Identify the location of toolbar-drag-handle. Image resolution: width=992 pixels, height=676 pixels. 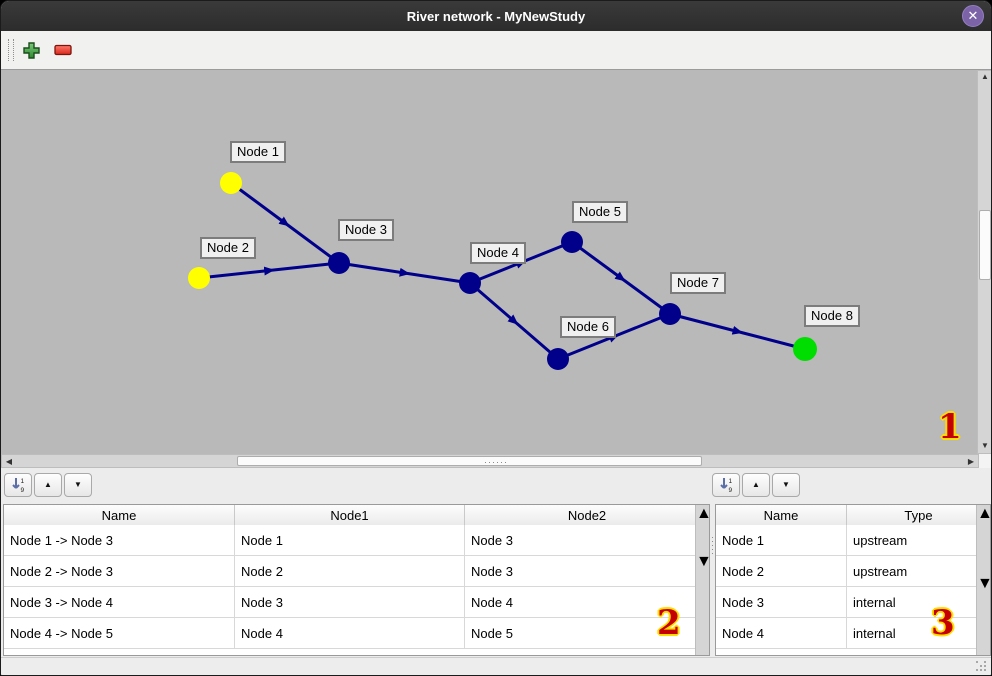
(11, 50).